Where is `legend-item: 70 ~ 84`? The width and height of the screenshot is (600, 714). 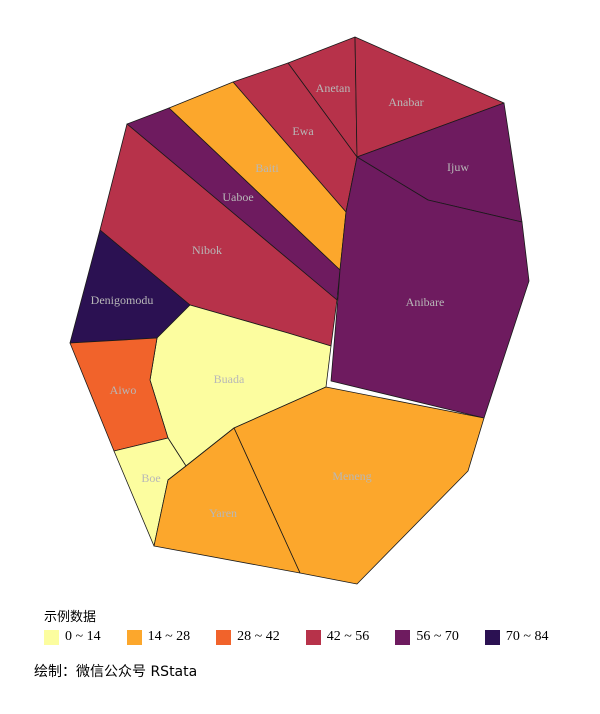 legend-item: 70 ~ 84 is located at coordinates (516, 637).